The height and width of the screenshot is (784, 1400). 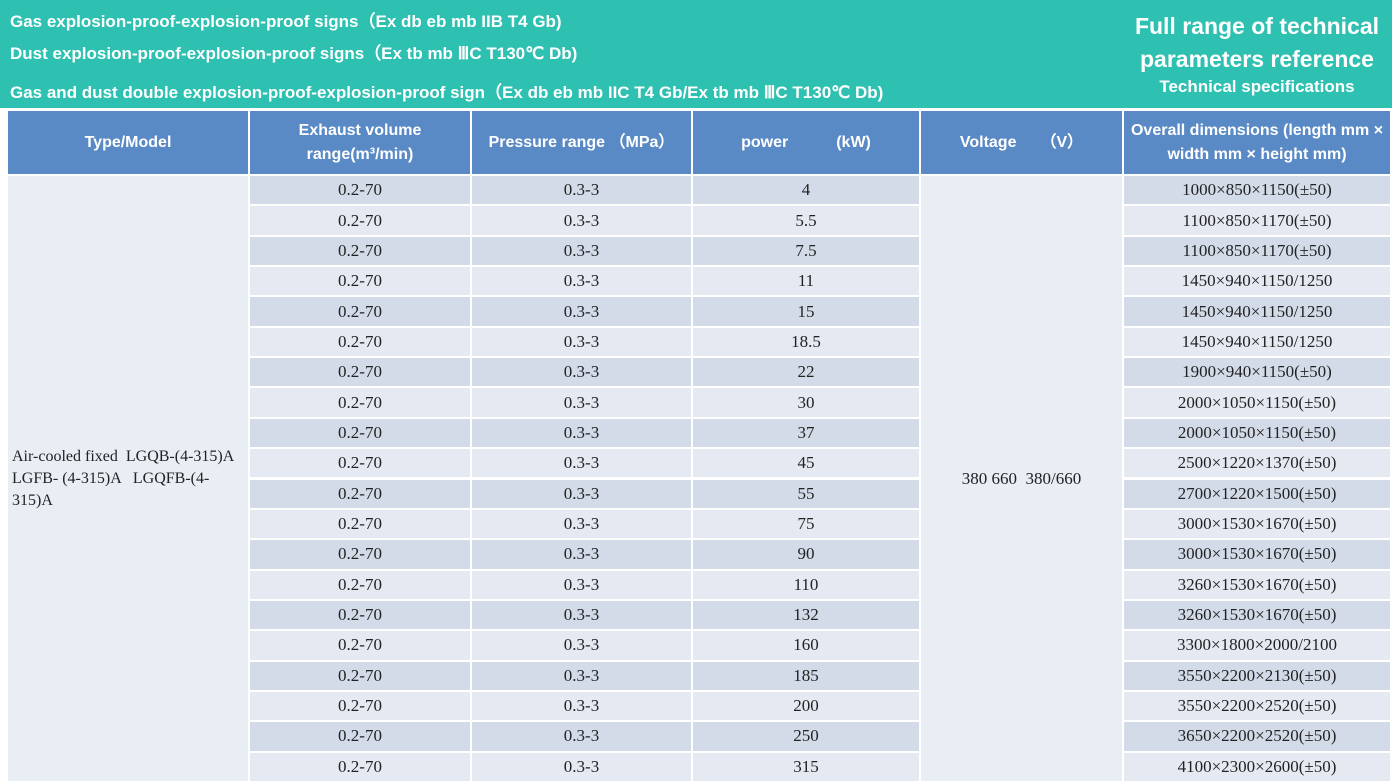 What do you see at coordinates (806, 736) in the screenshot?
I see `table-cell: 250` at bounding box center [806, 736].